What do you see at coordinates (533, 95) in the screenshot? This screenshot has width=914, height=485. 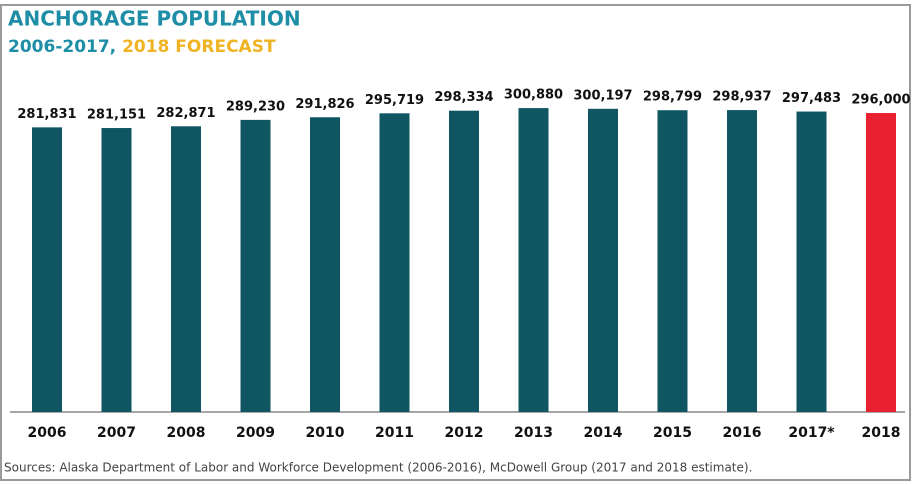 I see `value-label: 300,880` at bounding box center [533, 95].